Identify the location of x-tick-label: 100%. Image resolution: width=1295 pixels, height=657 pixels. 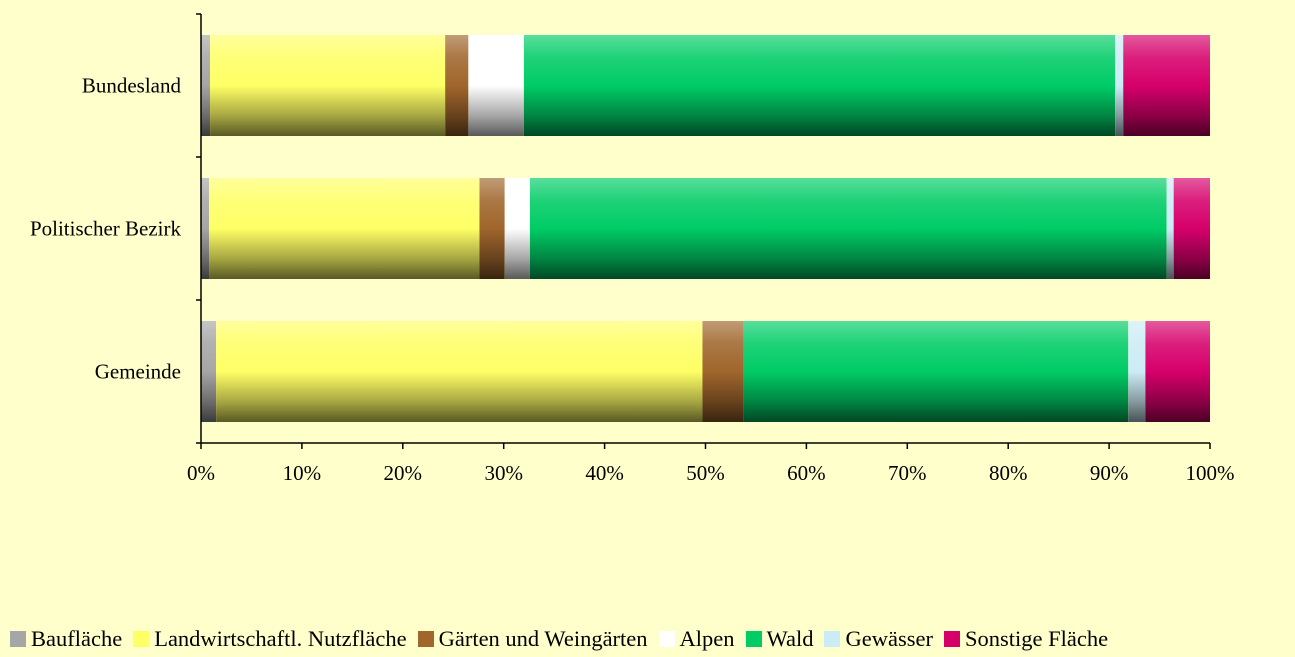
(1210, 473).